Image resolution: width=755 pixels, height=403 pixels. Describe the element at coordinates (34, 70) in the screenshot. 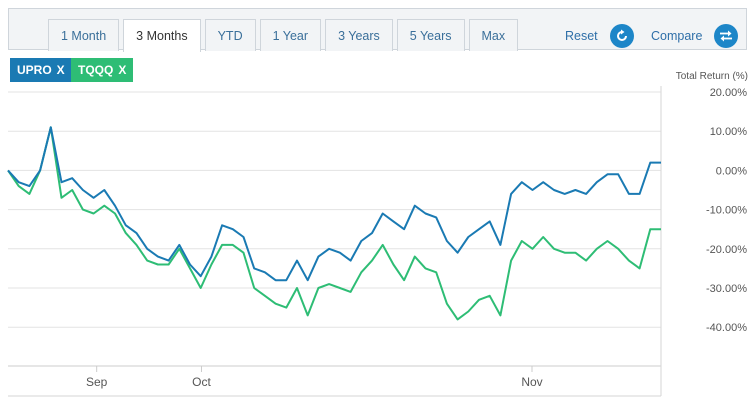

I see `chip-upro-label: UPRO` at that location.